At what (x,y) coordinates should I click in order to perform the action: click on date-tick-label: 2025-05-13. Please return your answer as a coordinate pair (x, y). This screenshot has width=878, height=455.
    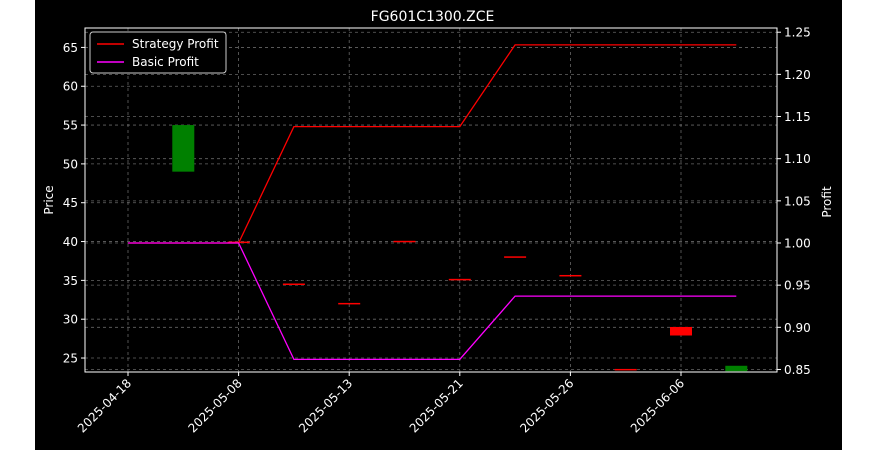
    Looking at the image, I should click on (325, 405).